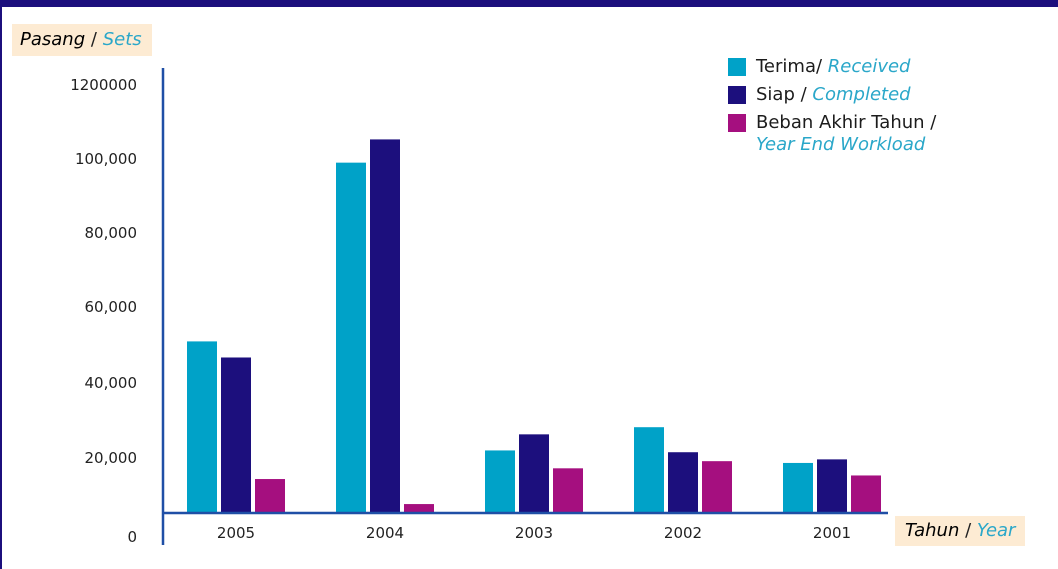  What do you see at coordinates (832, 486) in the screenshot?
I see `bar-completed-2001` at bounding box center [832, 486].